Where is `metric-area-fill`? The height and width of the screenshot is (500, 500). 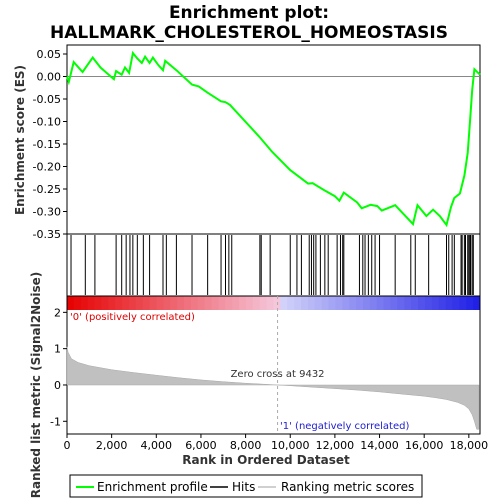
metric-area-fill is located at coordinates (273, 388).